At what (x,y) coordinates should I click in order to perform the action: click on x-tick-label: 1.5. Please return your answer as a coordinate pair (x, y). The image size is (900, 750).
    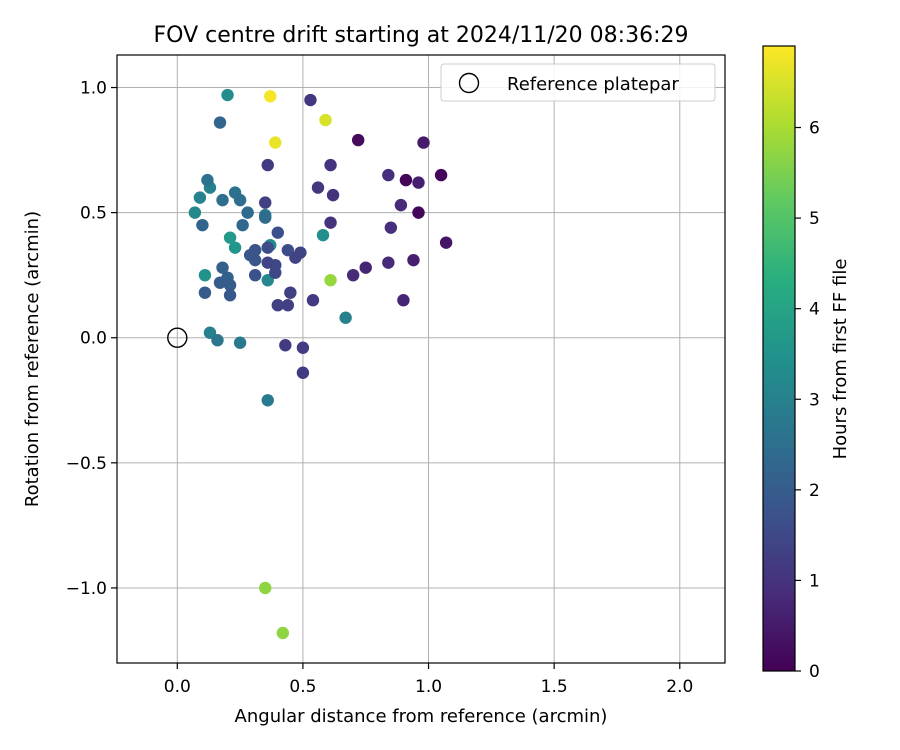
    Looking at the image, I should click on (554, 687).